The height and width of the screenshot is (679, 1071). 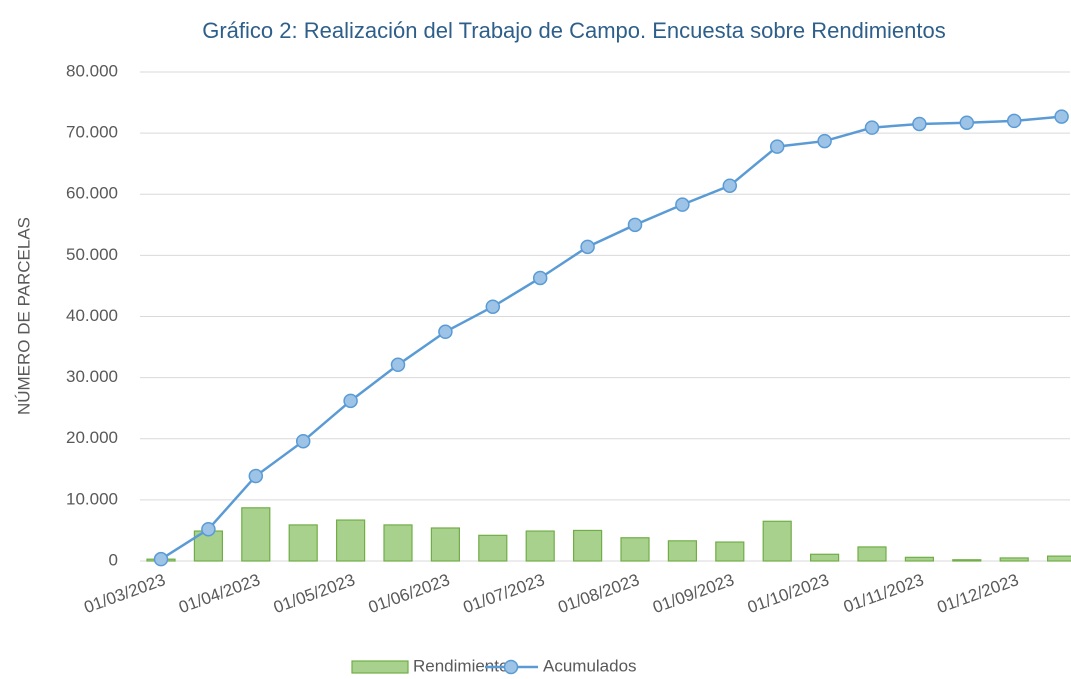 What do you see at coordinates (314, 593) in the screenshot?
I see `x-tick-label: 01/05/2023` at bounding box center [314, 593].